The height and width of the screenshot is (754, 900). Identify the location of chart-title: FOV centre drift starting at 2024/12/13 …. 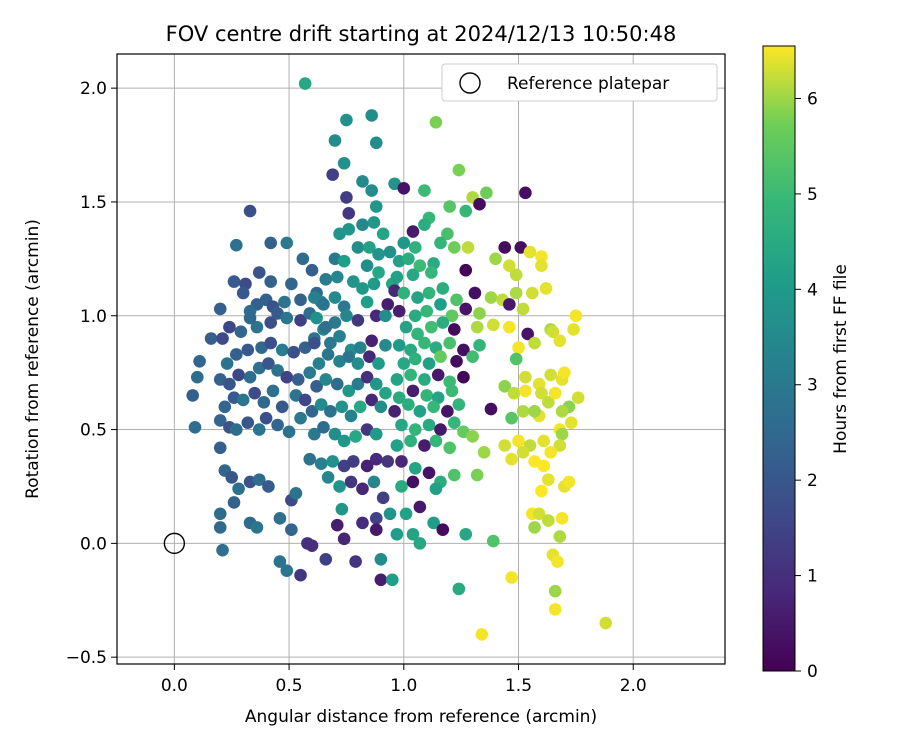
(421, 34).